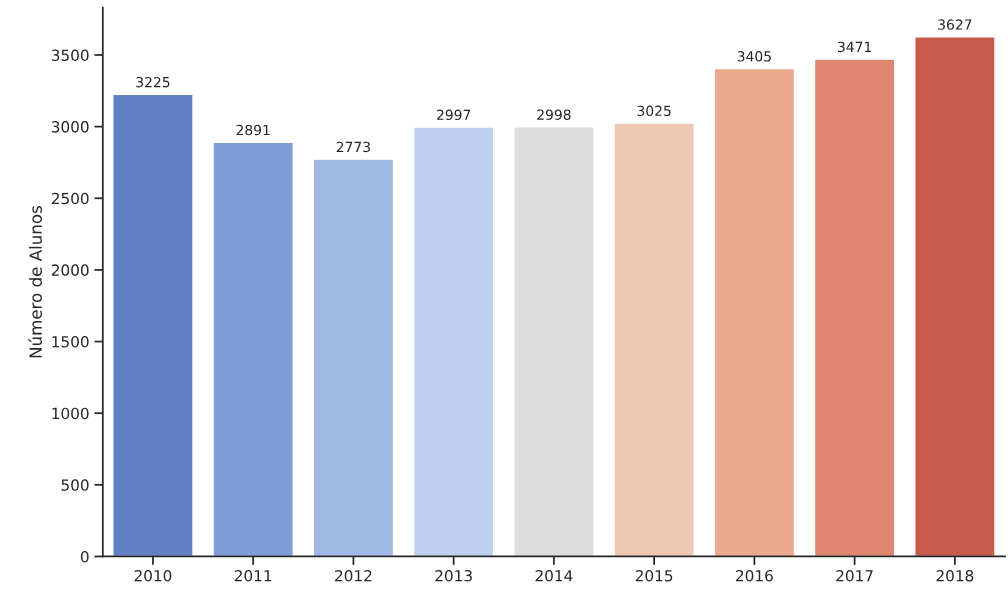 The height and width of the screenshot is (592, 1008). I want to click on data-label: 3627, so click(955, 24).